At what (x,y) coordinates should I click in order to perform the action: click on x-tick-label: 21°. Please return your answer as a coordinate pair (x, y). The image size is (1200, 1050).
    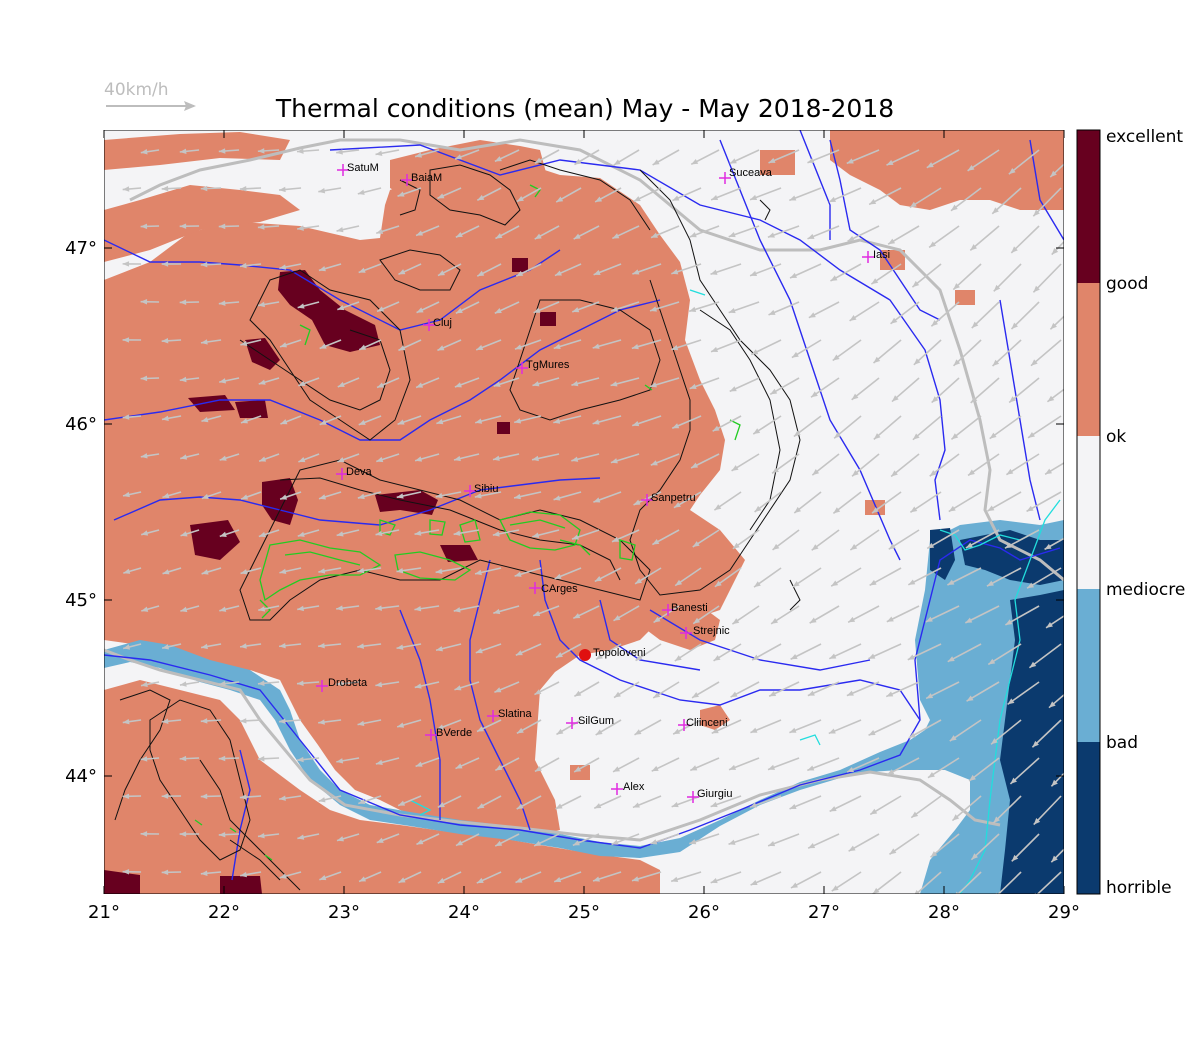
    Looking at the image, I should click on (104, 912).